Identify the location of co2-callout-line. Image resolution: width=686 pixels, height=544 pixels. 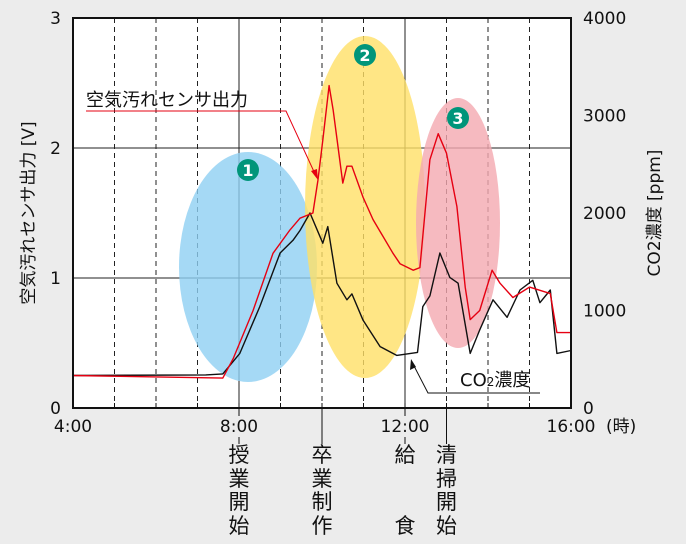
(476, 378).